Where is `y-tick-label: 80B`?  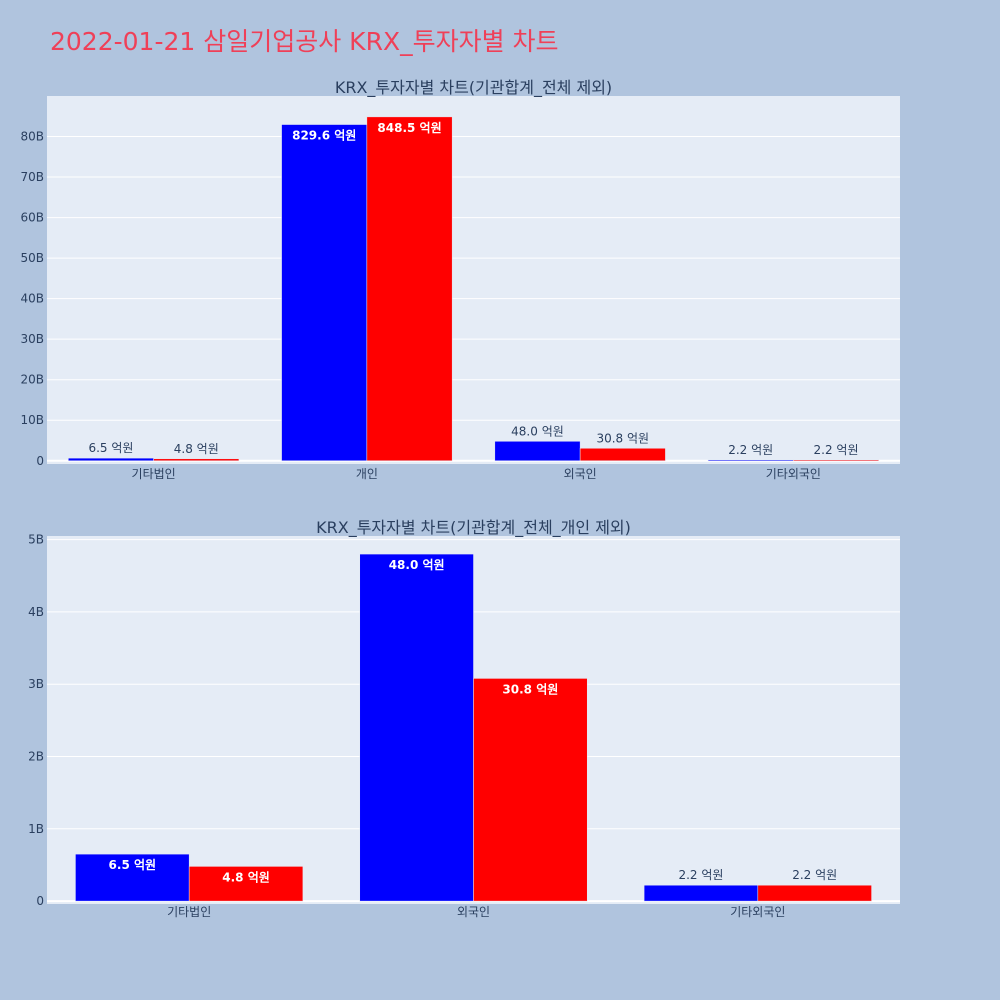
y-tick-label: 80B is located at coordinates (32, 137).